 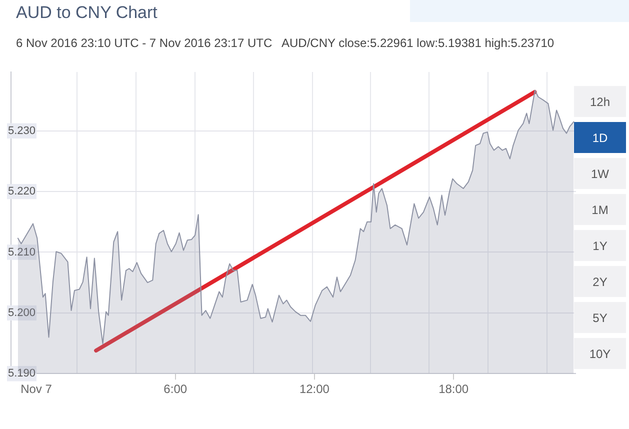 I want to click on chart-title: AUD to CNY Chart, so click(x=87, y=13).